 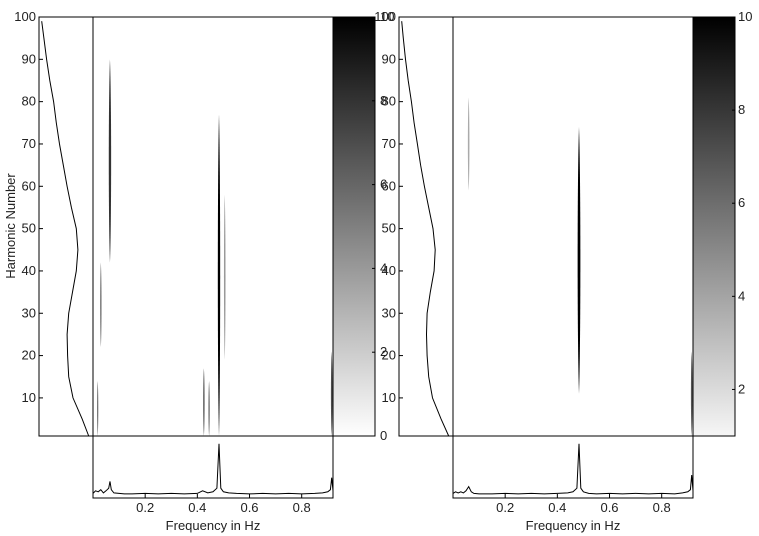 What do you see at coordinates (10, 226) in the screenshot?
I see `y-axis-title: Harmonic Number` at bounding box center [10, 226].